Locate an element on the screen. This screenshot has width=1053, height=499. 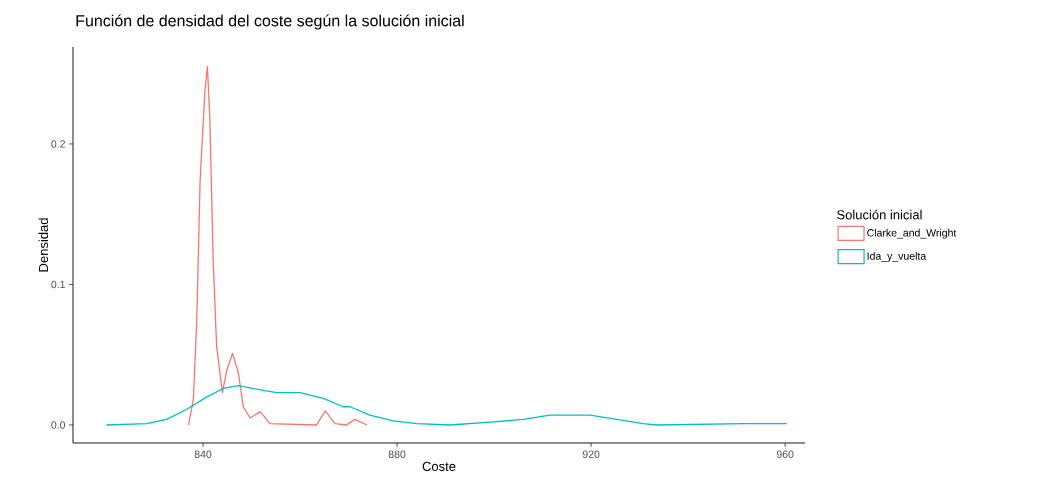
legend-label: Clarke_and_Wright is located at coordinates (912, 233).